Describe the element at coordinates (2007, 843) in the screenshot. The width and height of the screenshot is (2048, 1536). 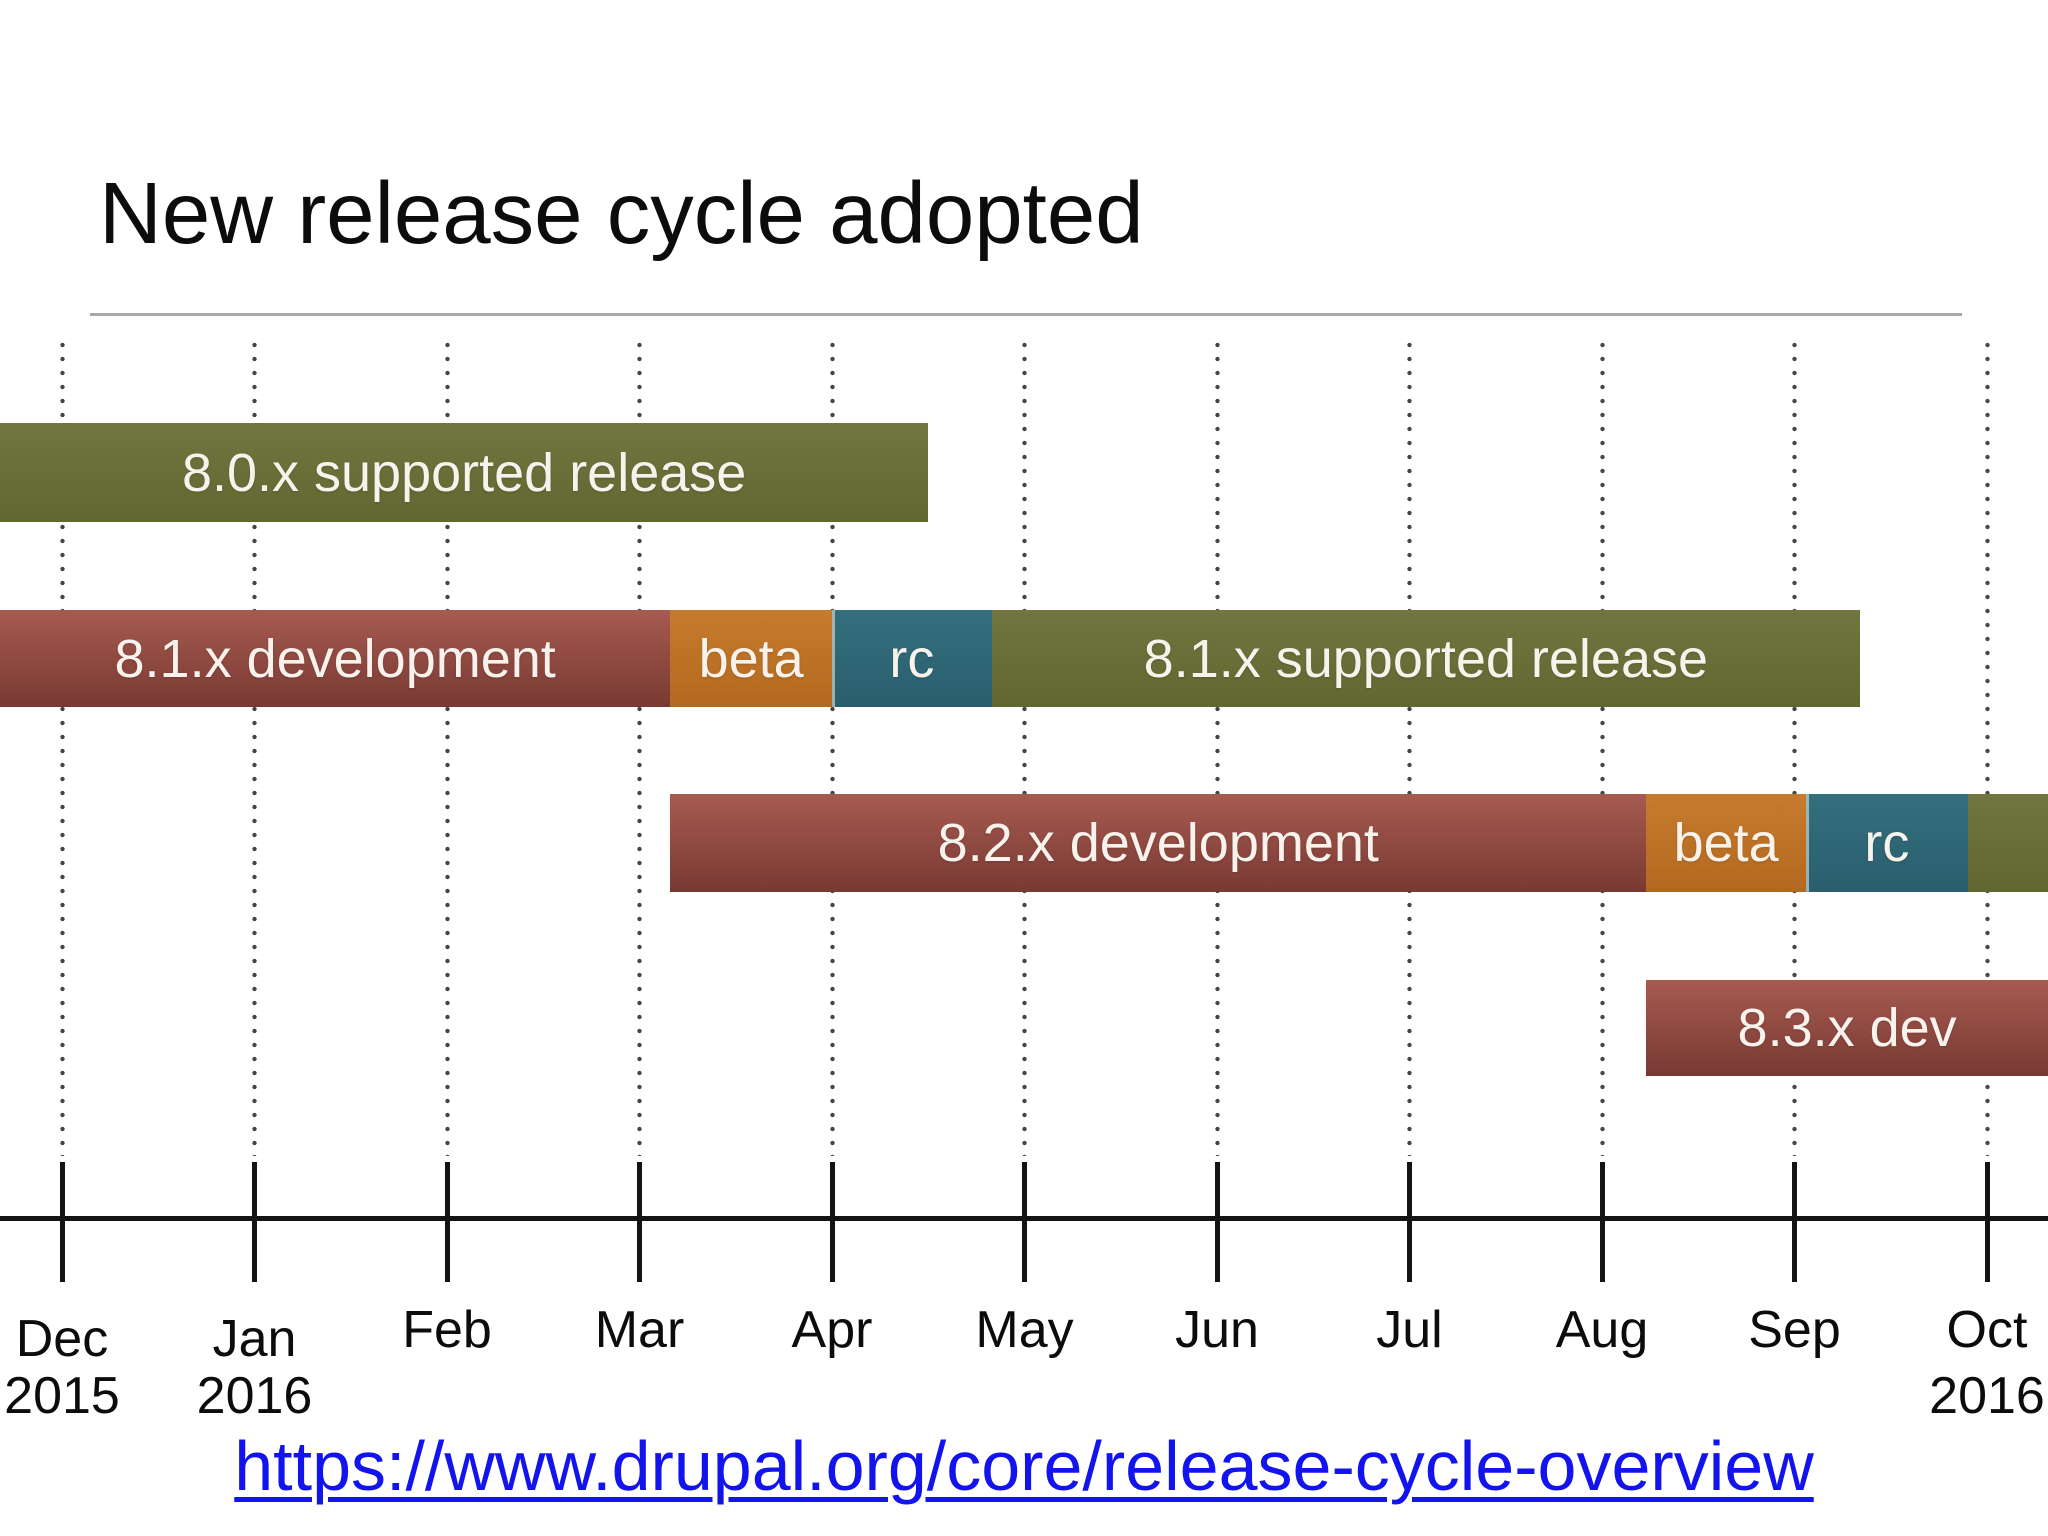
I see `bar-segment-8.2.x-supported` at that location.